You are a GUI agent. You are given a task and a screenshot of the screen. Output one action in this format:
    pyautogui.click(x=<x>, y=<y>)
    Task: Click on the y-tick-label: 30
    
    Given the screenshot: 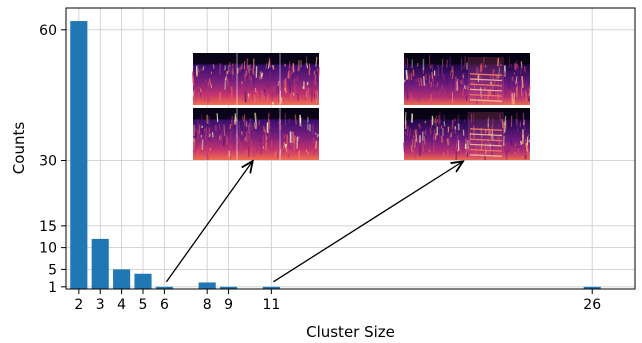 What is the action you would take?
    pyautogui.click(x=48, y=161)
    